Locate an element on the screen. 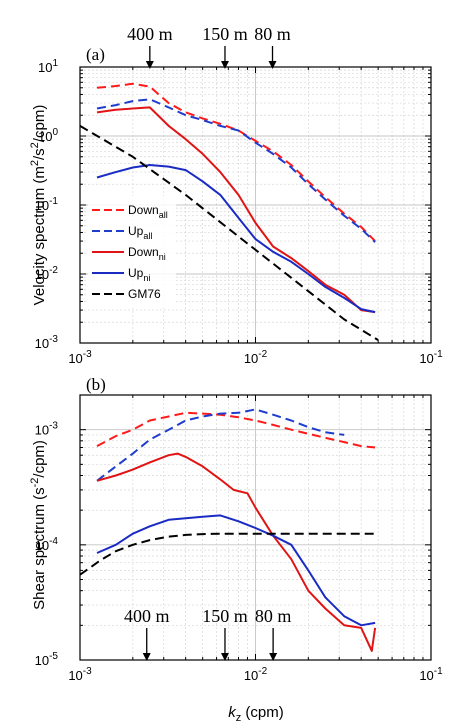 The height and width of the screenshot is (728, 474). panel-a-ylabel-sup2: 2 is located at coordinates (35, 145).